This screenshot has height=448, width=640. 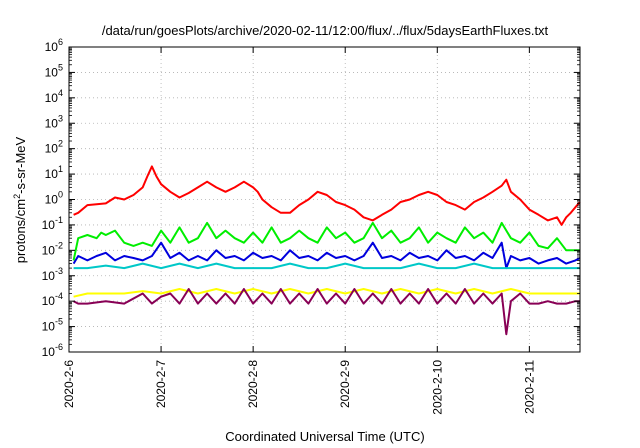 What do you see at coordinates (324, 436) in the screenshot?
I see `x-axis-label: Coordinated Universal Time (UTC)` at bounding box center [324, 436].